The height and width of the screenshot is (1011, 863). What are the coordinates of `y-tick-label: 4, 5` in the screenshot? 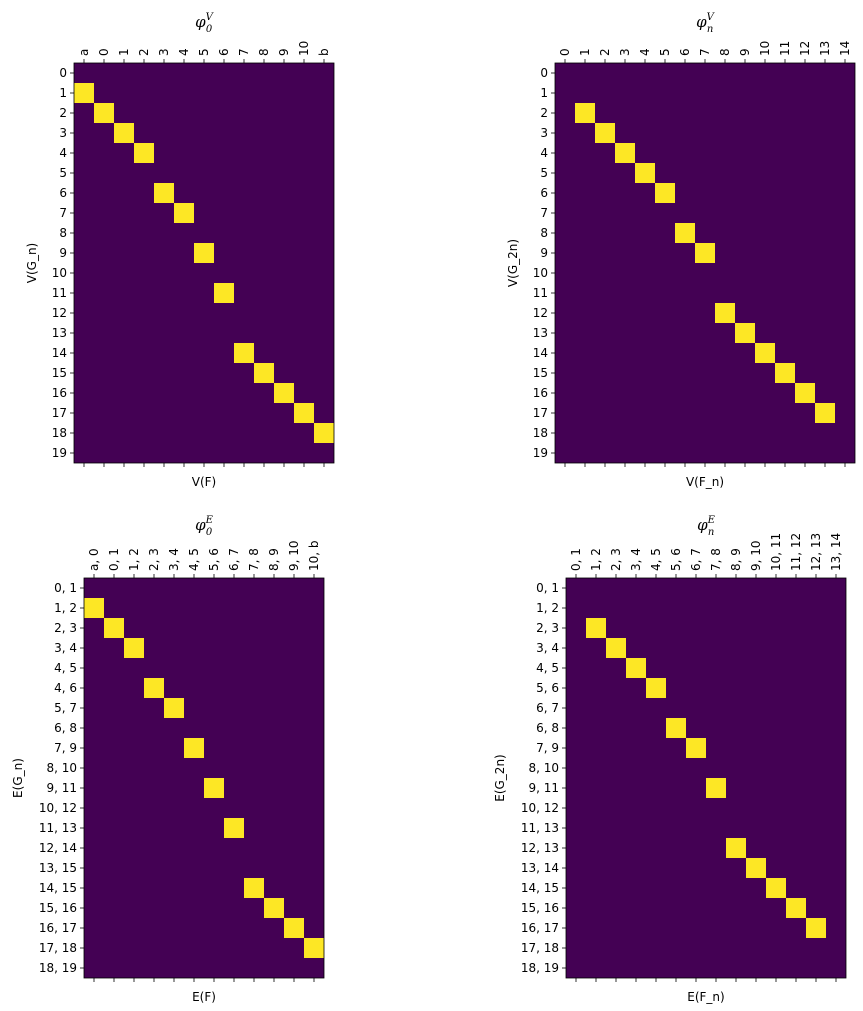 It's located at (547, 668).